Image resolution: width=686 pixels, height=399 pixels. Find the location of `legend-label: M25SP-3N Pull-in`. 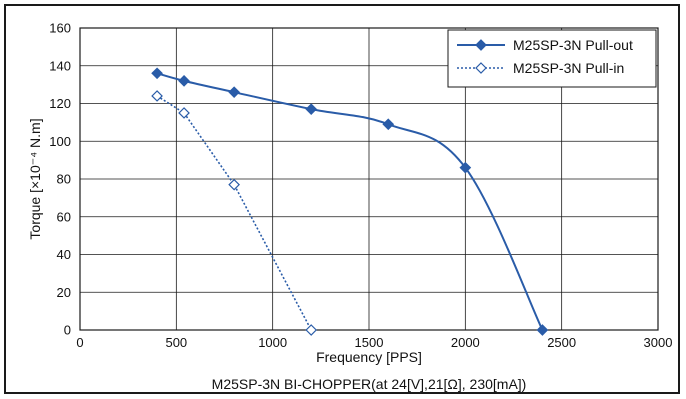

legend-label: M25SP-3N Pull-in is located at coordinates (568, 68).